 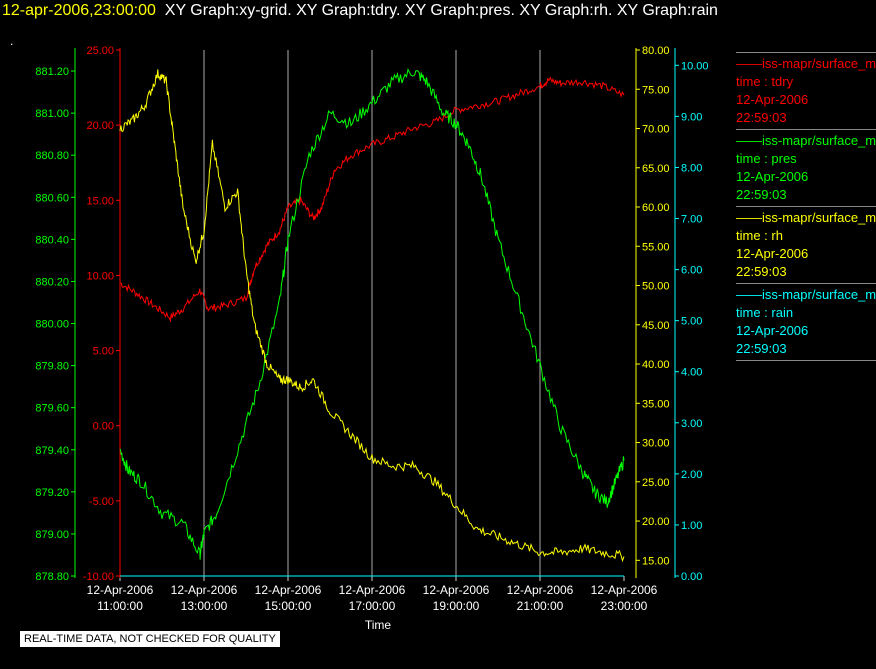 I want to click on y-tick-label-rain: 0.00, so click(x=691, y=577).